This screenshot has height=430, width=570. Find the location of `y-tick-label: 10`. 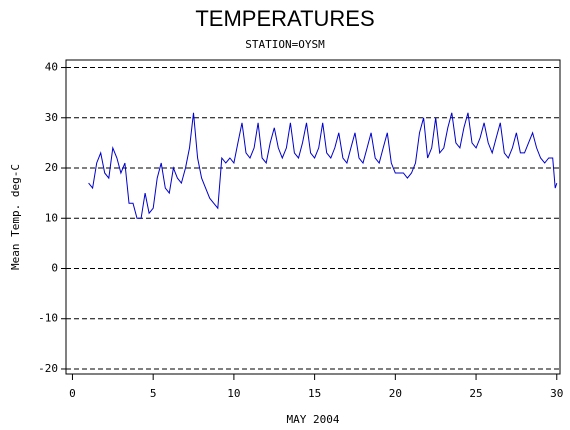

y-tick-label: 10 is located at coordinates (51, 217).